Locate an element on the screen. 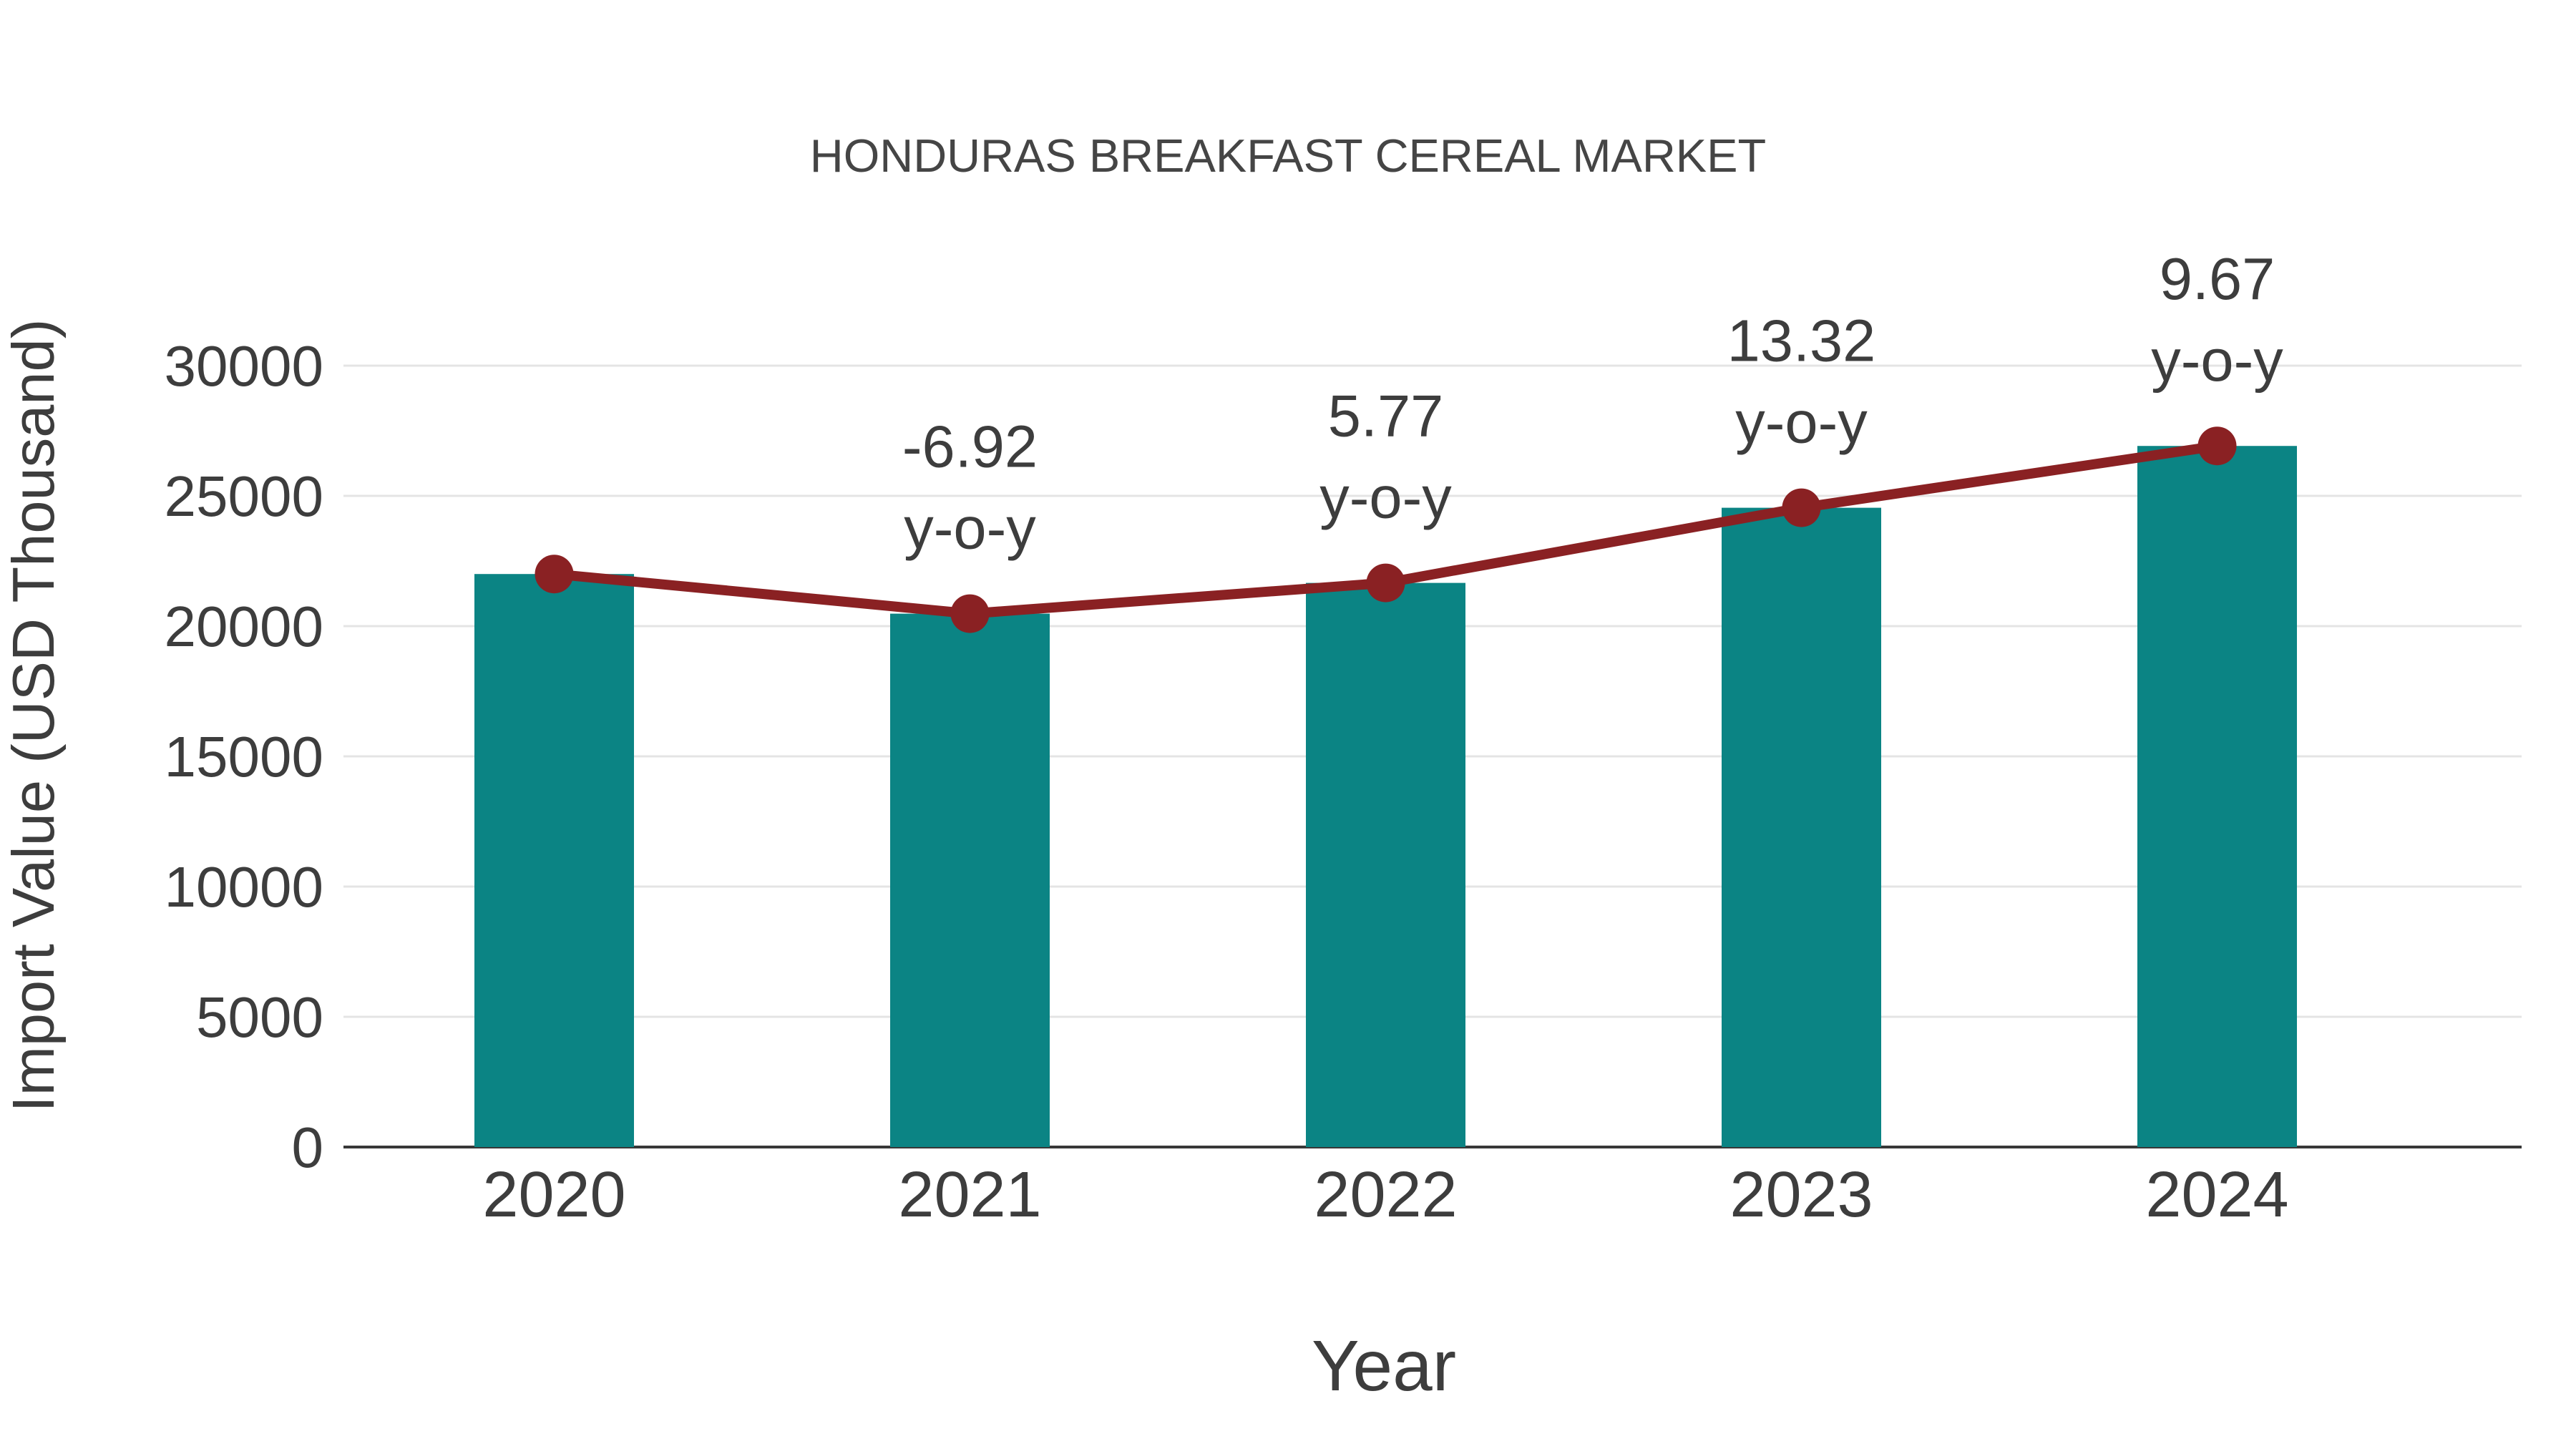 The image size is (2576, 1449). y-tick-label-15000: 15000 is located at coordinates (244, 757).